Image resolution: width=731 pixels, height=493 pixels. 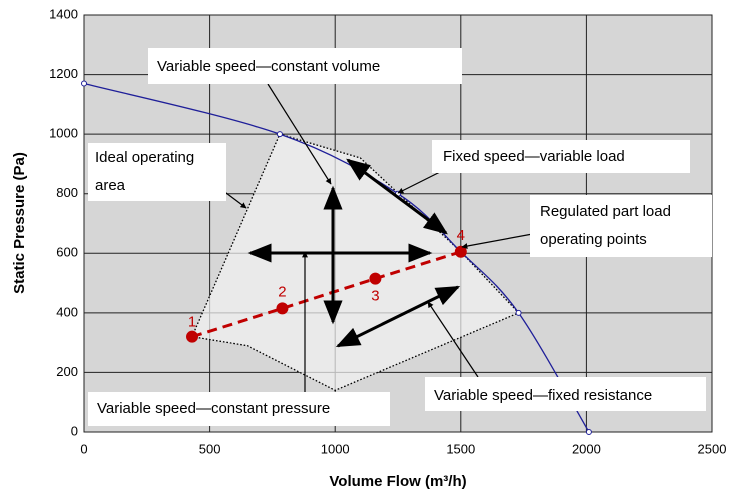 I want to click on annotation: Ideal operating, so click(x=144, y=157).